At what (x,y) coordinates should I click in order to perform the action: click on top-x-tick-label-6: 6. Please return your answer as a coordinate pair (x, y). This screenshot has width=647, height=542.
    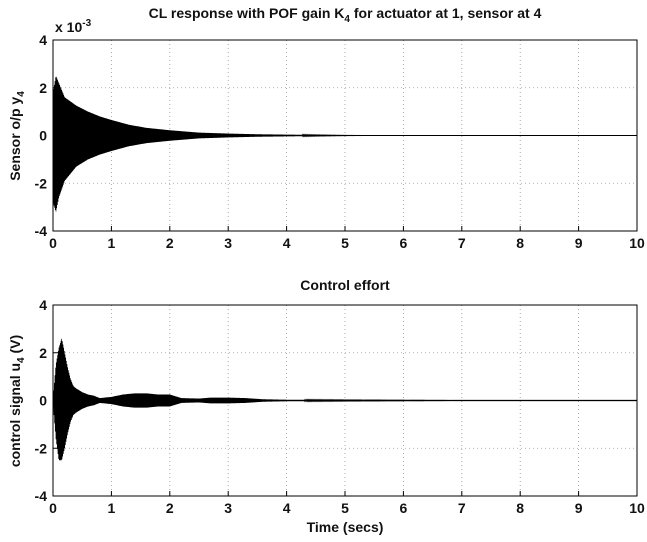
    Looking at the image, I should click on (404, 243).